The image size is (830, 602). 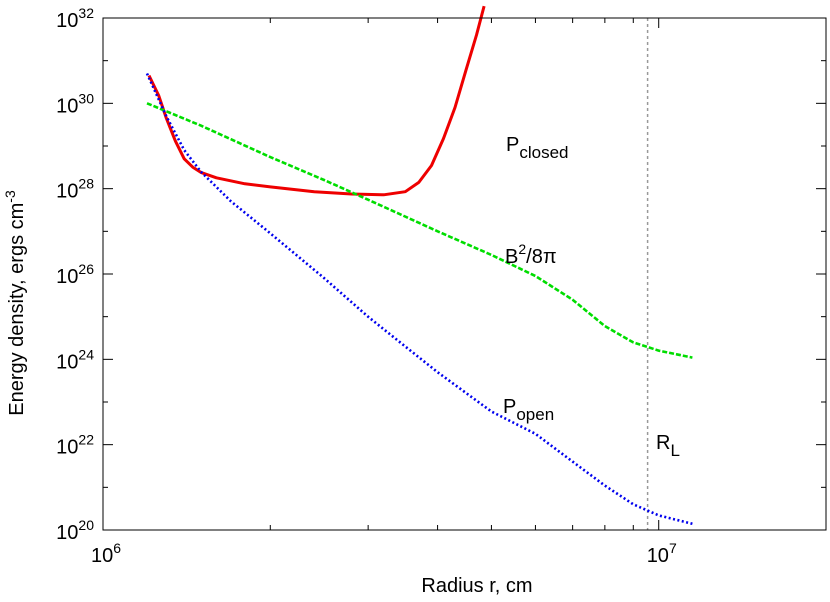 I want to click on rl-label-subscript: L, so click(x=674, y=450).